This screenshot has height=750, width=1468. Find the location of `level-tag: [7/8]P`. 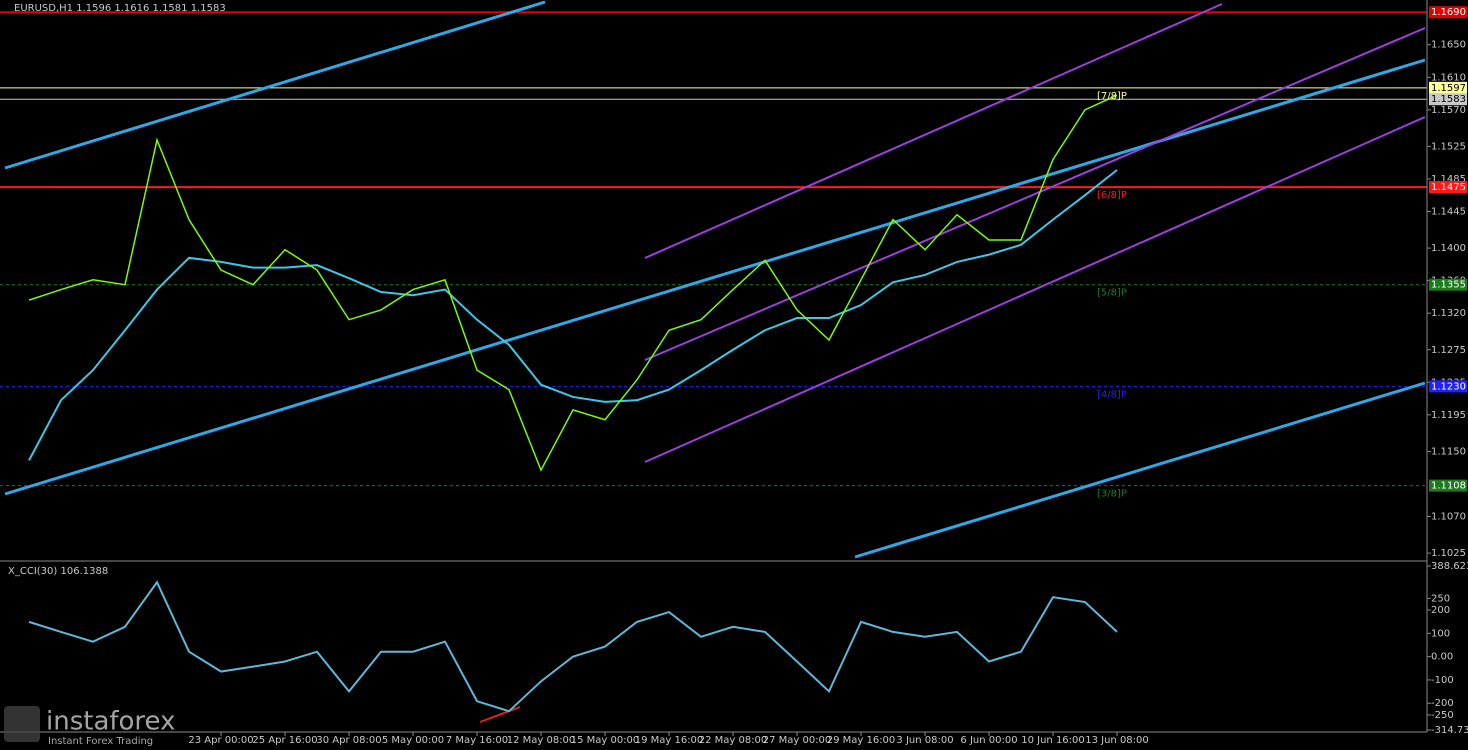

level-tag: [7/8]P is located at coordinates (1112, 96).